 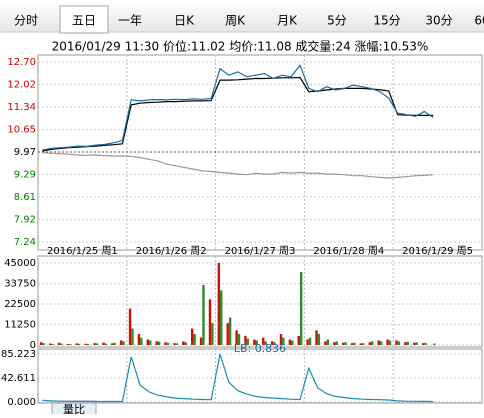 What do you see at coordinates (18, 378) in the screenshot?
I see `y-tick-label: 42.611` at bounding box center [18, 378].